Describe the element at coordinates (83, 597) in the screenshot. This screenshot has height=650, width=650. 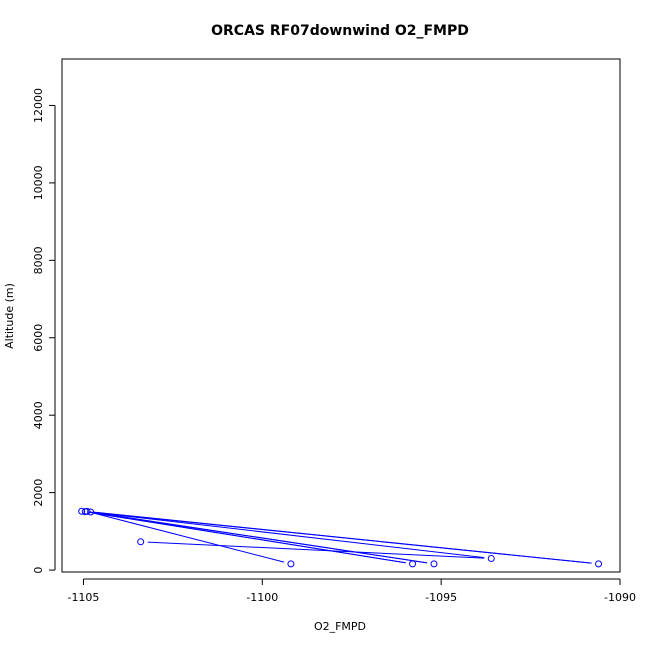
I see `x-tick-label: -1105` at that location.